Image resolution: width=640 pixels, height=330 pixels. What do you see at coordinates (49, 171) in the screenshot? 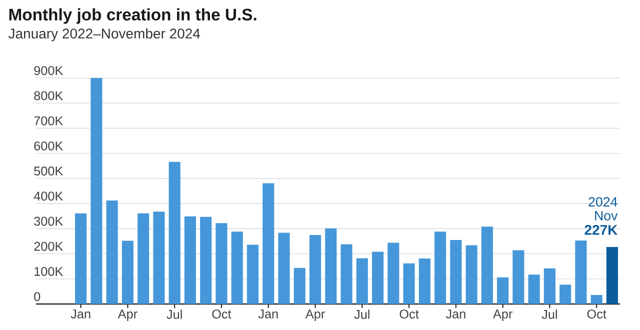
I see `y-tick-label: 500K` at bounding box center [49, 171].